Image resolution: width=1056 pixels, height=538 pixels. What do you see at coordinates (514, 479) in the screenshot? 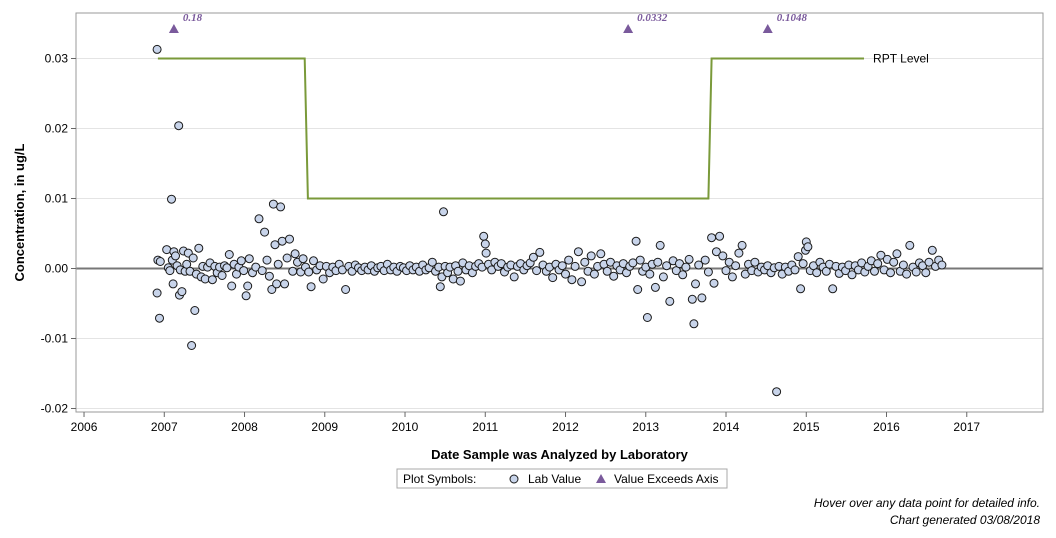
I see `legend-lab-value-symbol` at bounding box center [514, 479].